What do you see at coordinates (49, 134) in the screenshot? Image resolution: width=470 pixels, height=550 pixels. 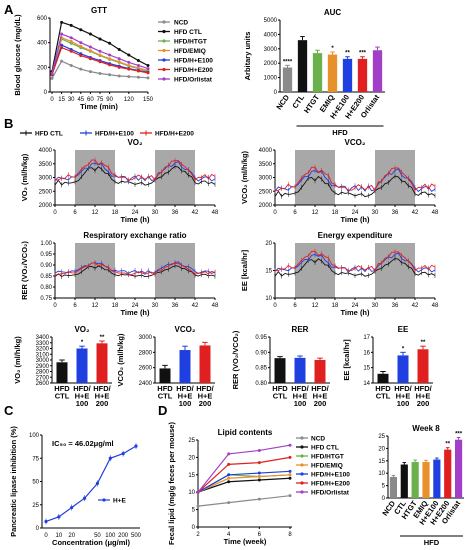 I see `legend-b-label: HFD CTL` at bounding box center [49, 134].